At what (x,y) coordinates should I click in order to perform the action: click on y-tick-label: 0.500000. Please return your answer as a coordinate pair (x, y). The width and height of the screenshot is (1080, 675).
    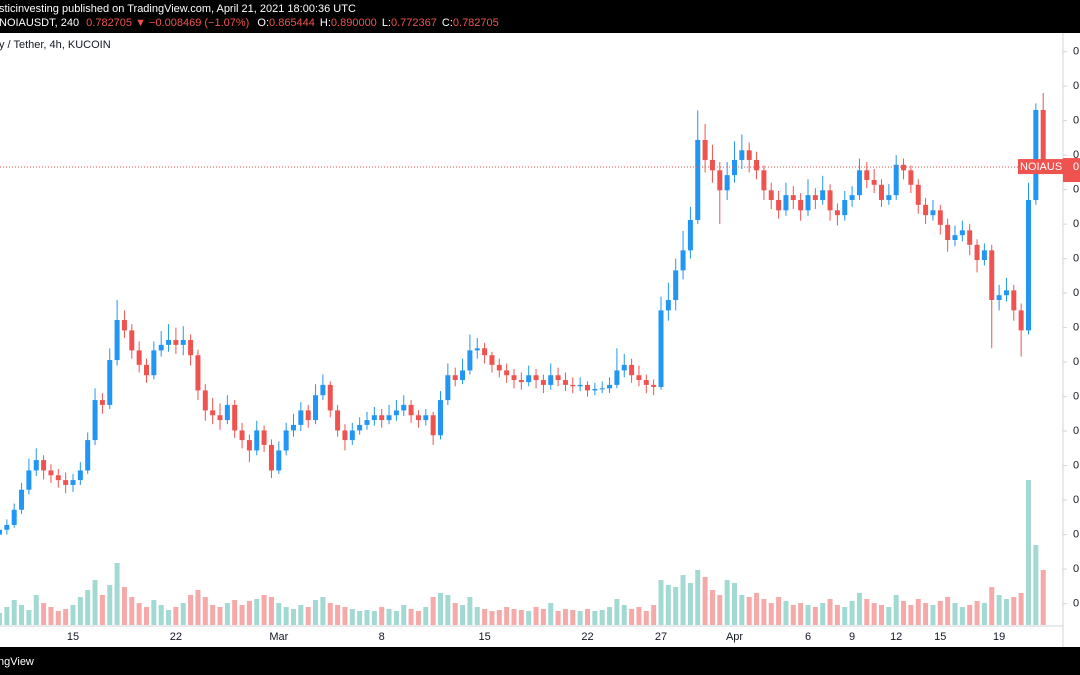
    Looking at the image, I should click on (1076, 362).